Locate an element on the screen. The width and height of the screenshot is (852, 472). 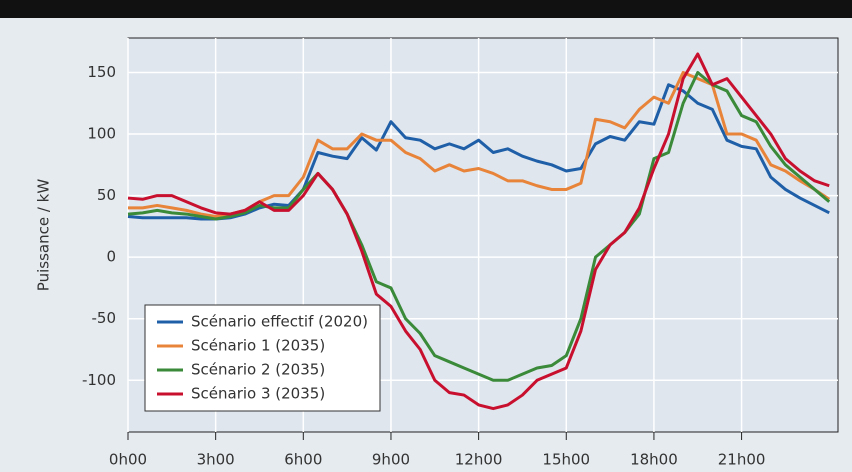
top-bar is located at coordinates (426, 9).